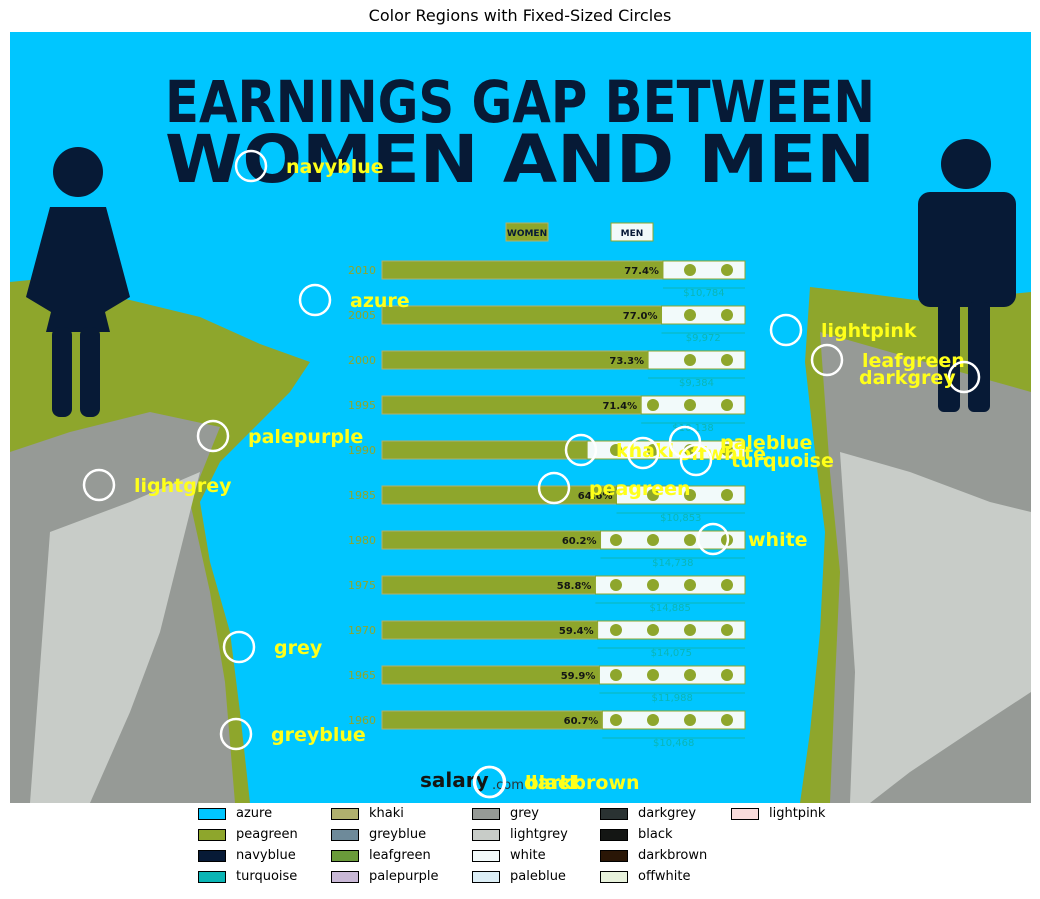  What do you see at coordinates (362, 360) in the screenshot?
I see `row-year: 2000` at bounding box center [362, 360].